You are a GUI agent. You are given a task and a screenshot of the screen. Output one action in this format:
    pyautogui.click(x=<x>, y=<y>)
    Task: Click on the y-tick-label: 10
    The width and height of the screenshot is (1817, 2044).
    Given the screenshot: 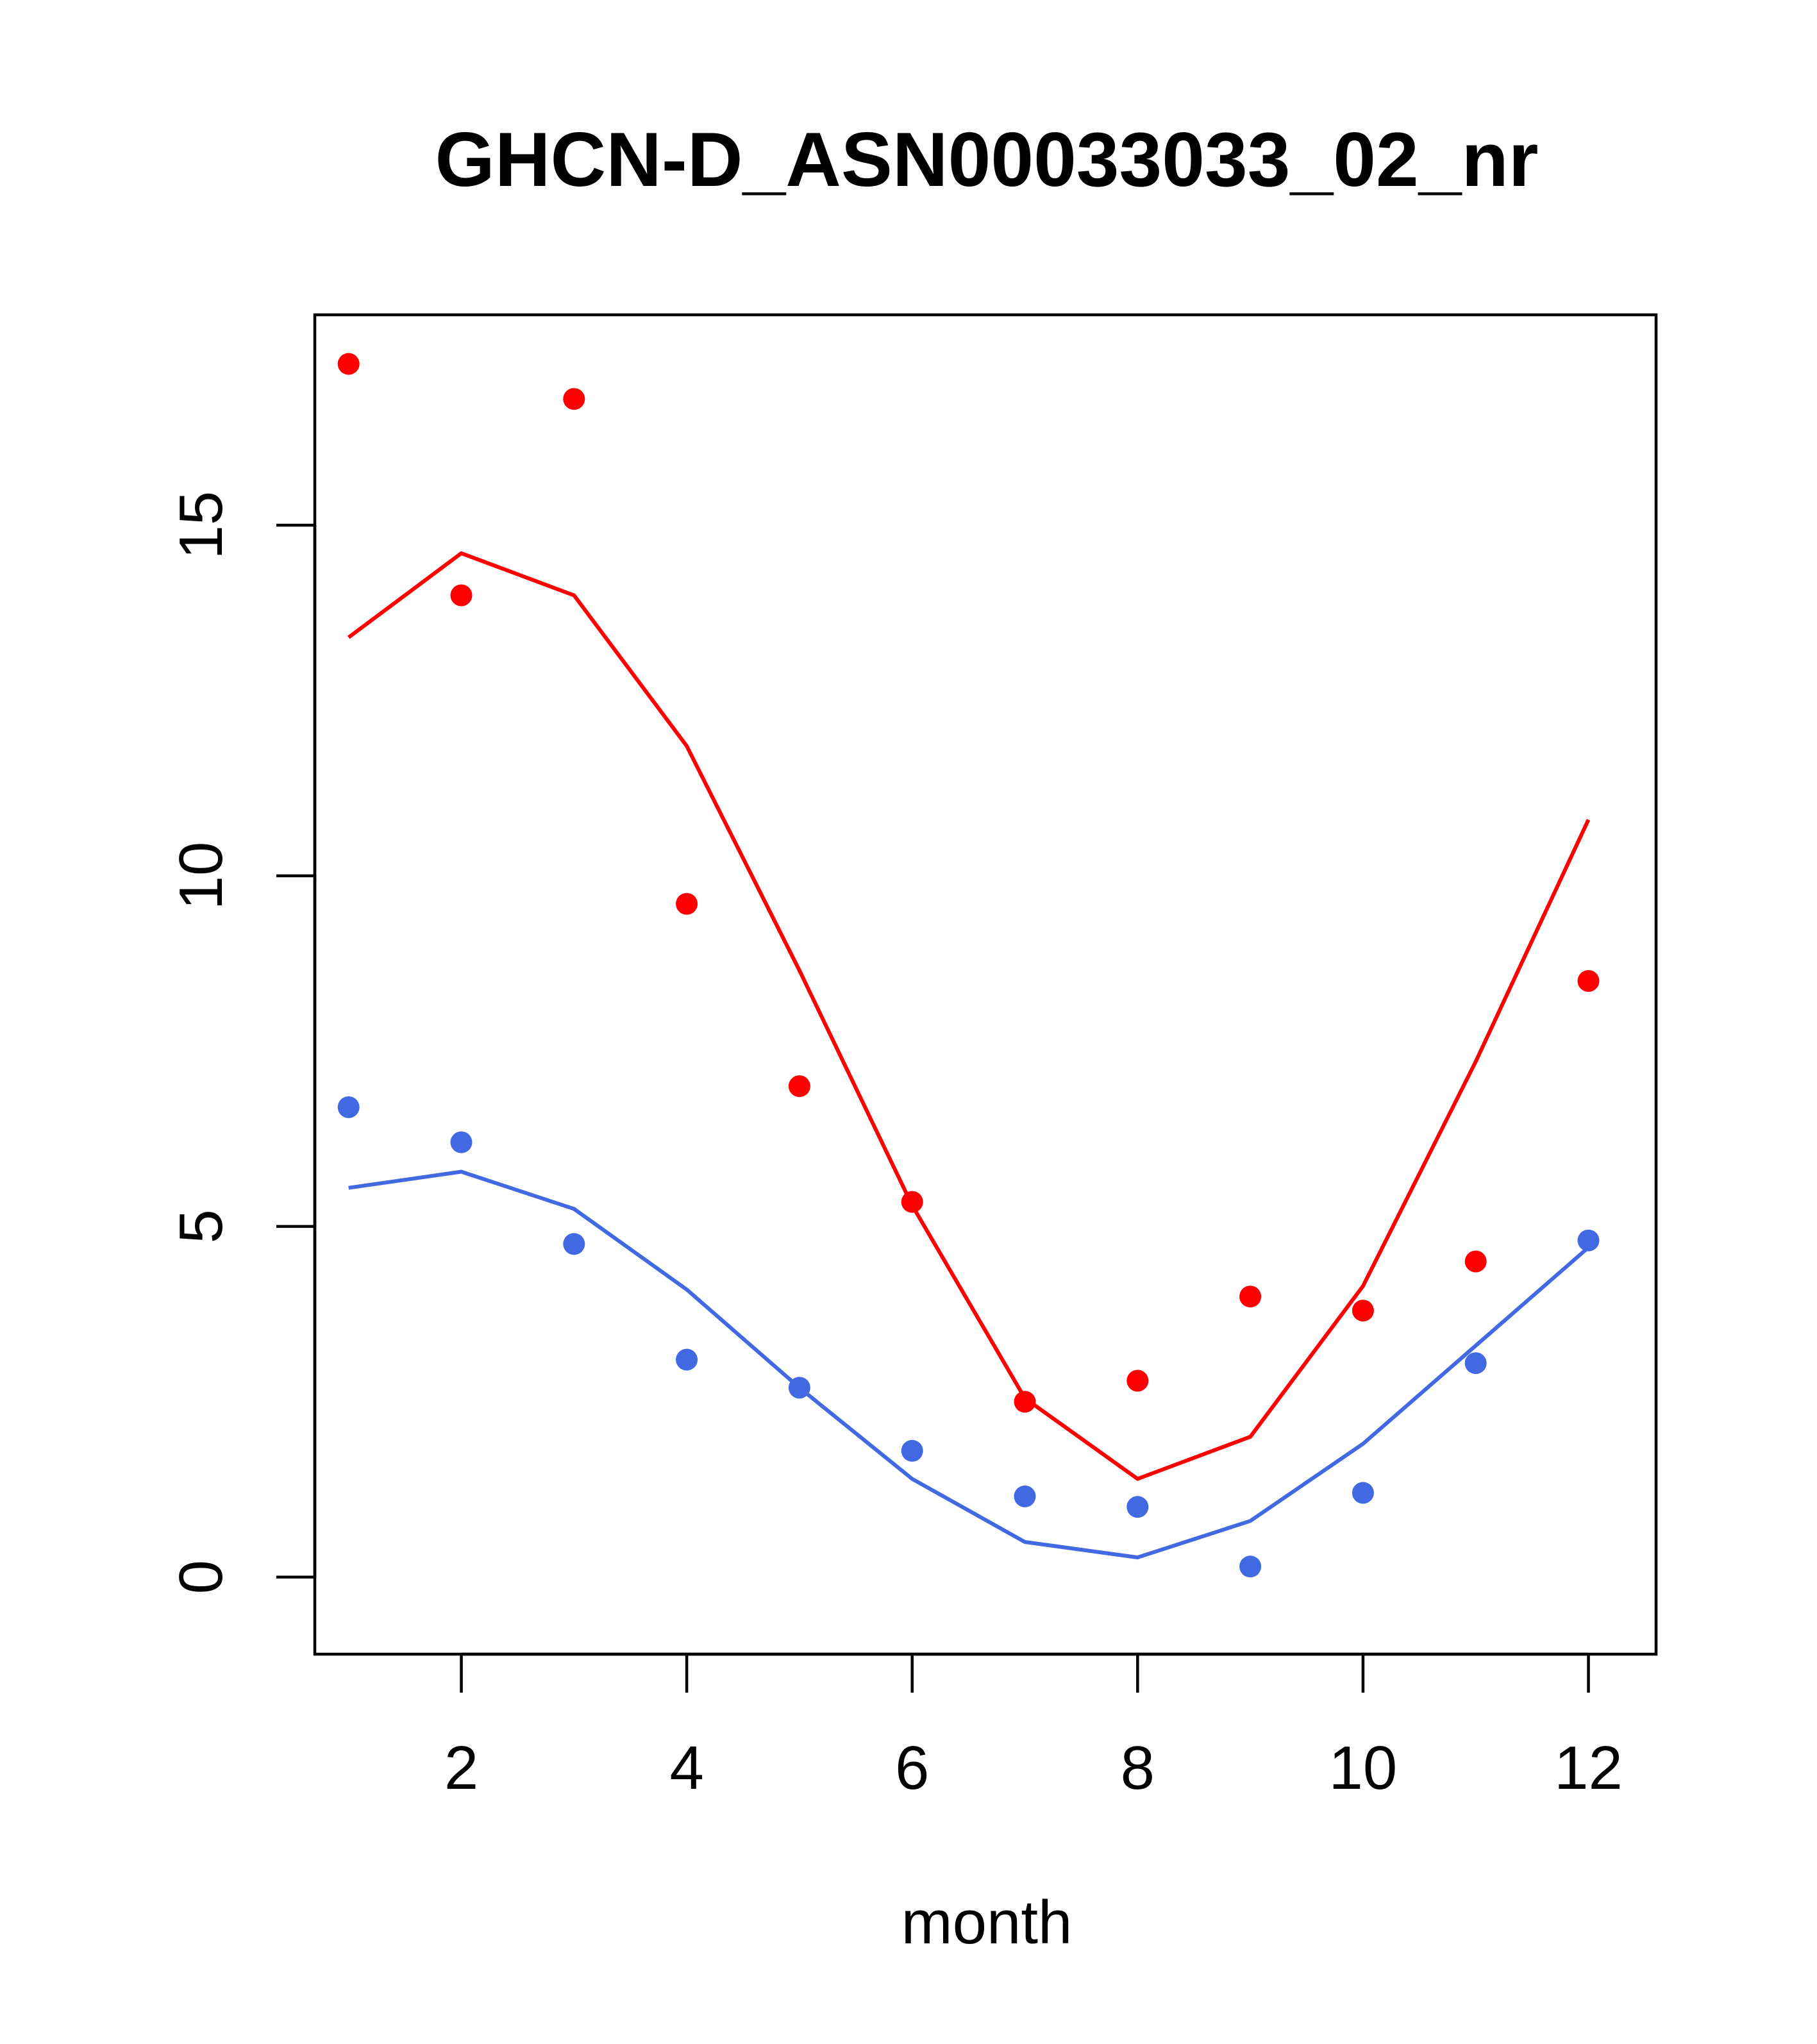 What is the action you would take?
    pyautogui.click(x=201, y=876)
    